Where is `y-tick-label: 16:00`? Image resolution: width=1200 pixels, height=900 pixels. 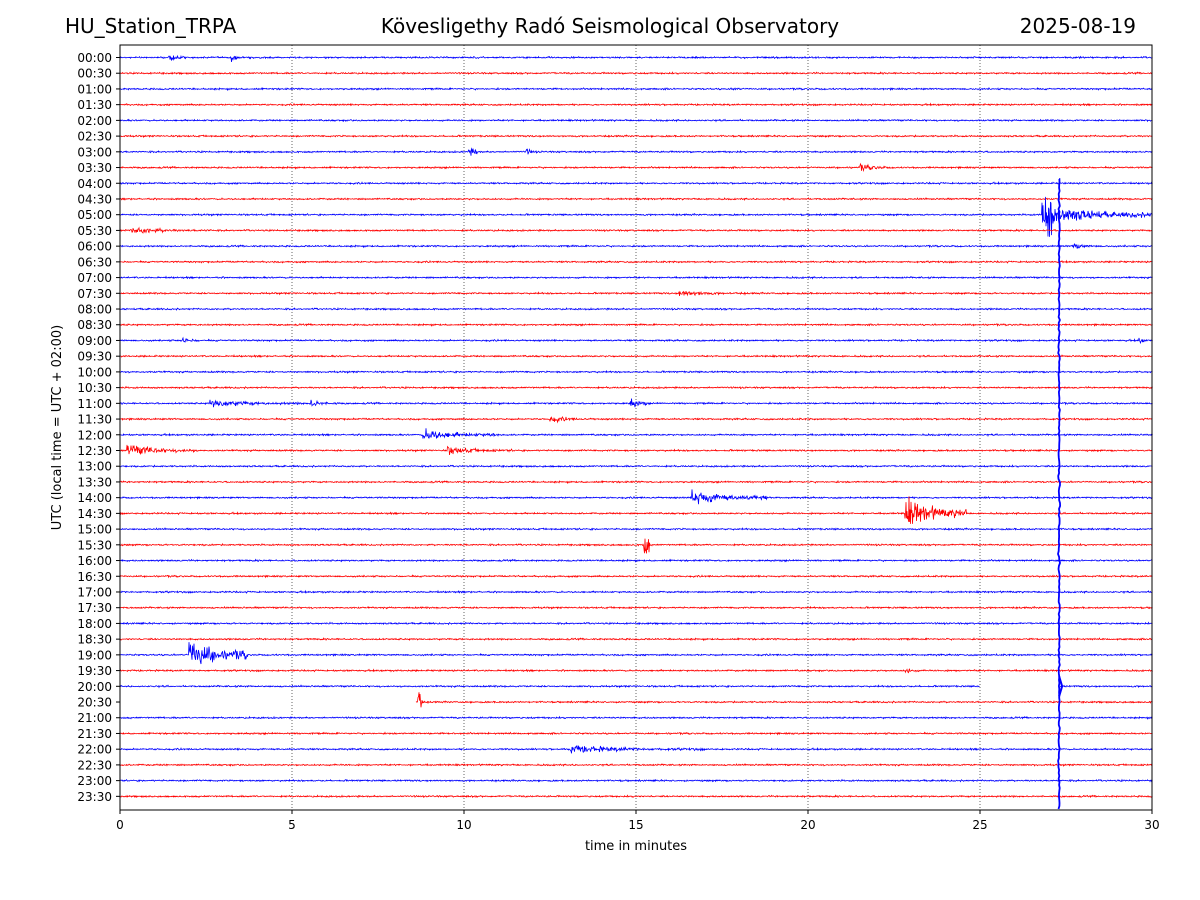
y-tick-label: 16:00 is located at coordinates (94, 561).